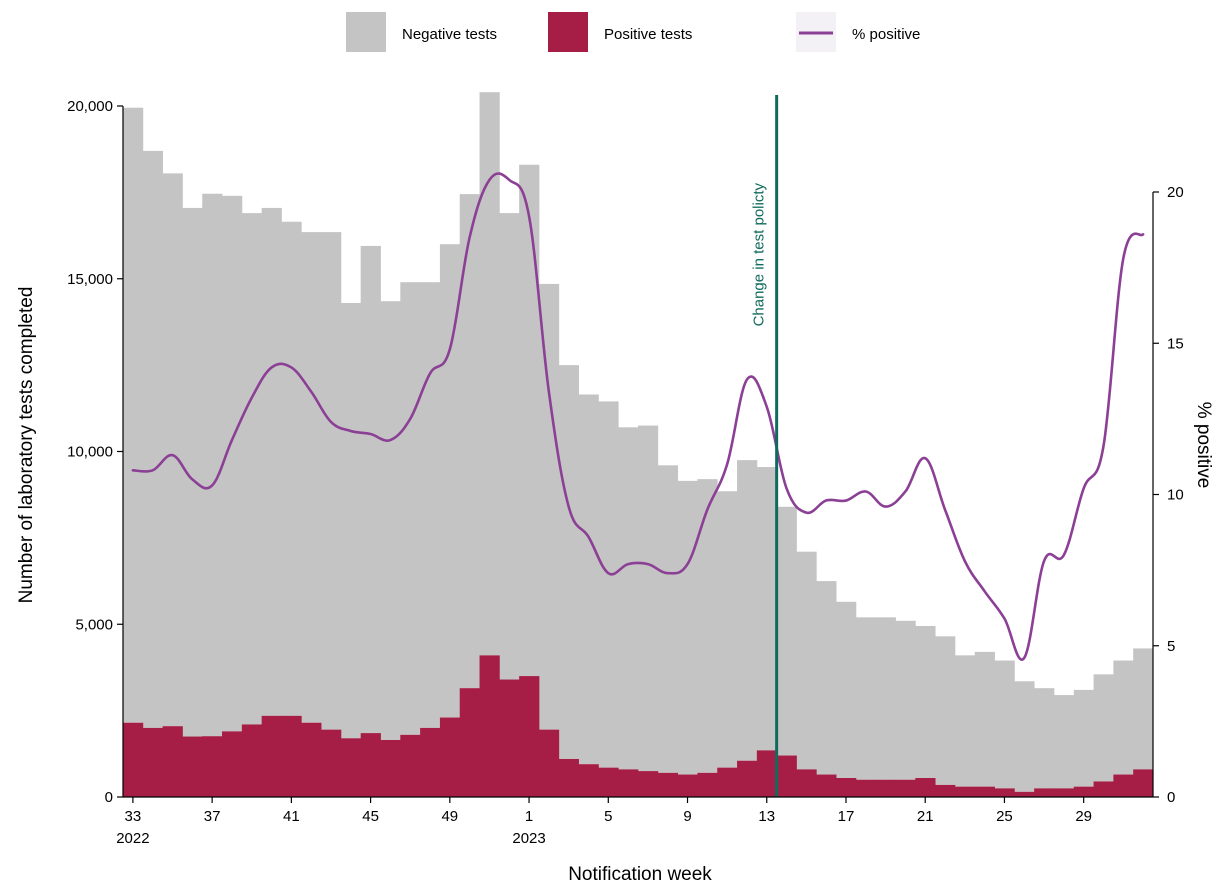  I want to click on y2-tick-label: 15, so click(1175, 343).